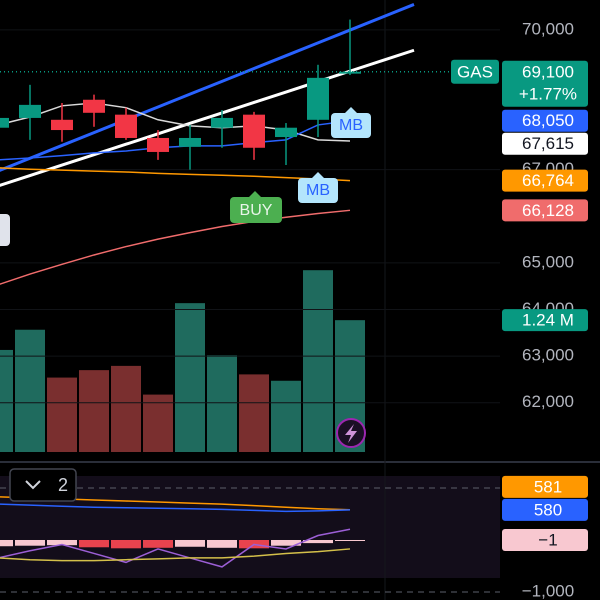  I want to click on buy-pointer, so click(255, 194).